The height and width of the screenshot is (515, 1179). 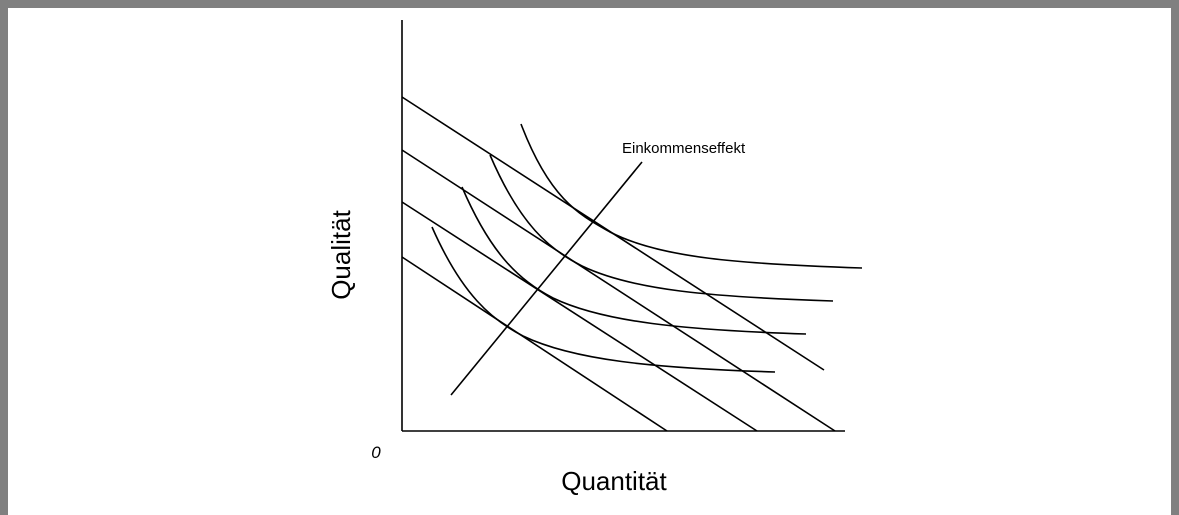 What do you see at coordinates (614, 481) in the screenshot?
I see `x-axis-label: Quantität` at bounding box center [614, 481].